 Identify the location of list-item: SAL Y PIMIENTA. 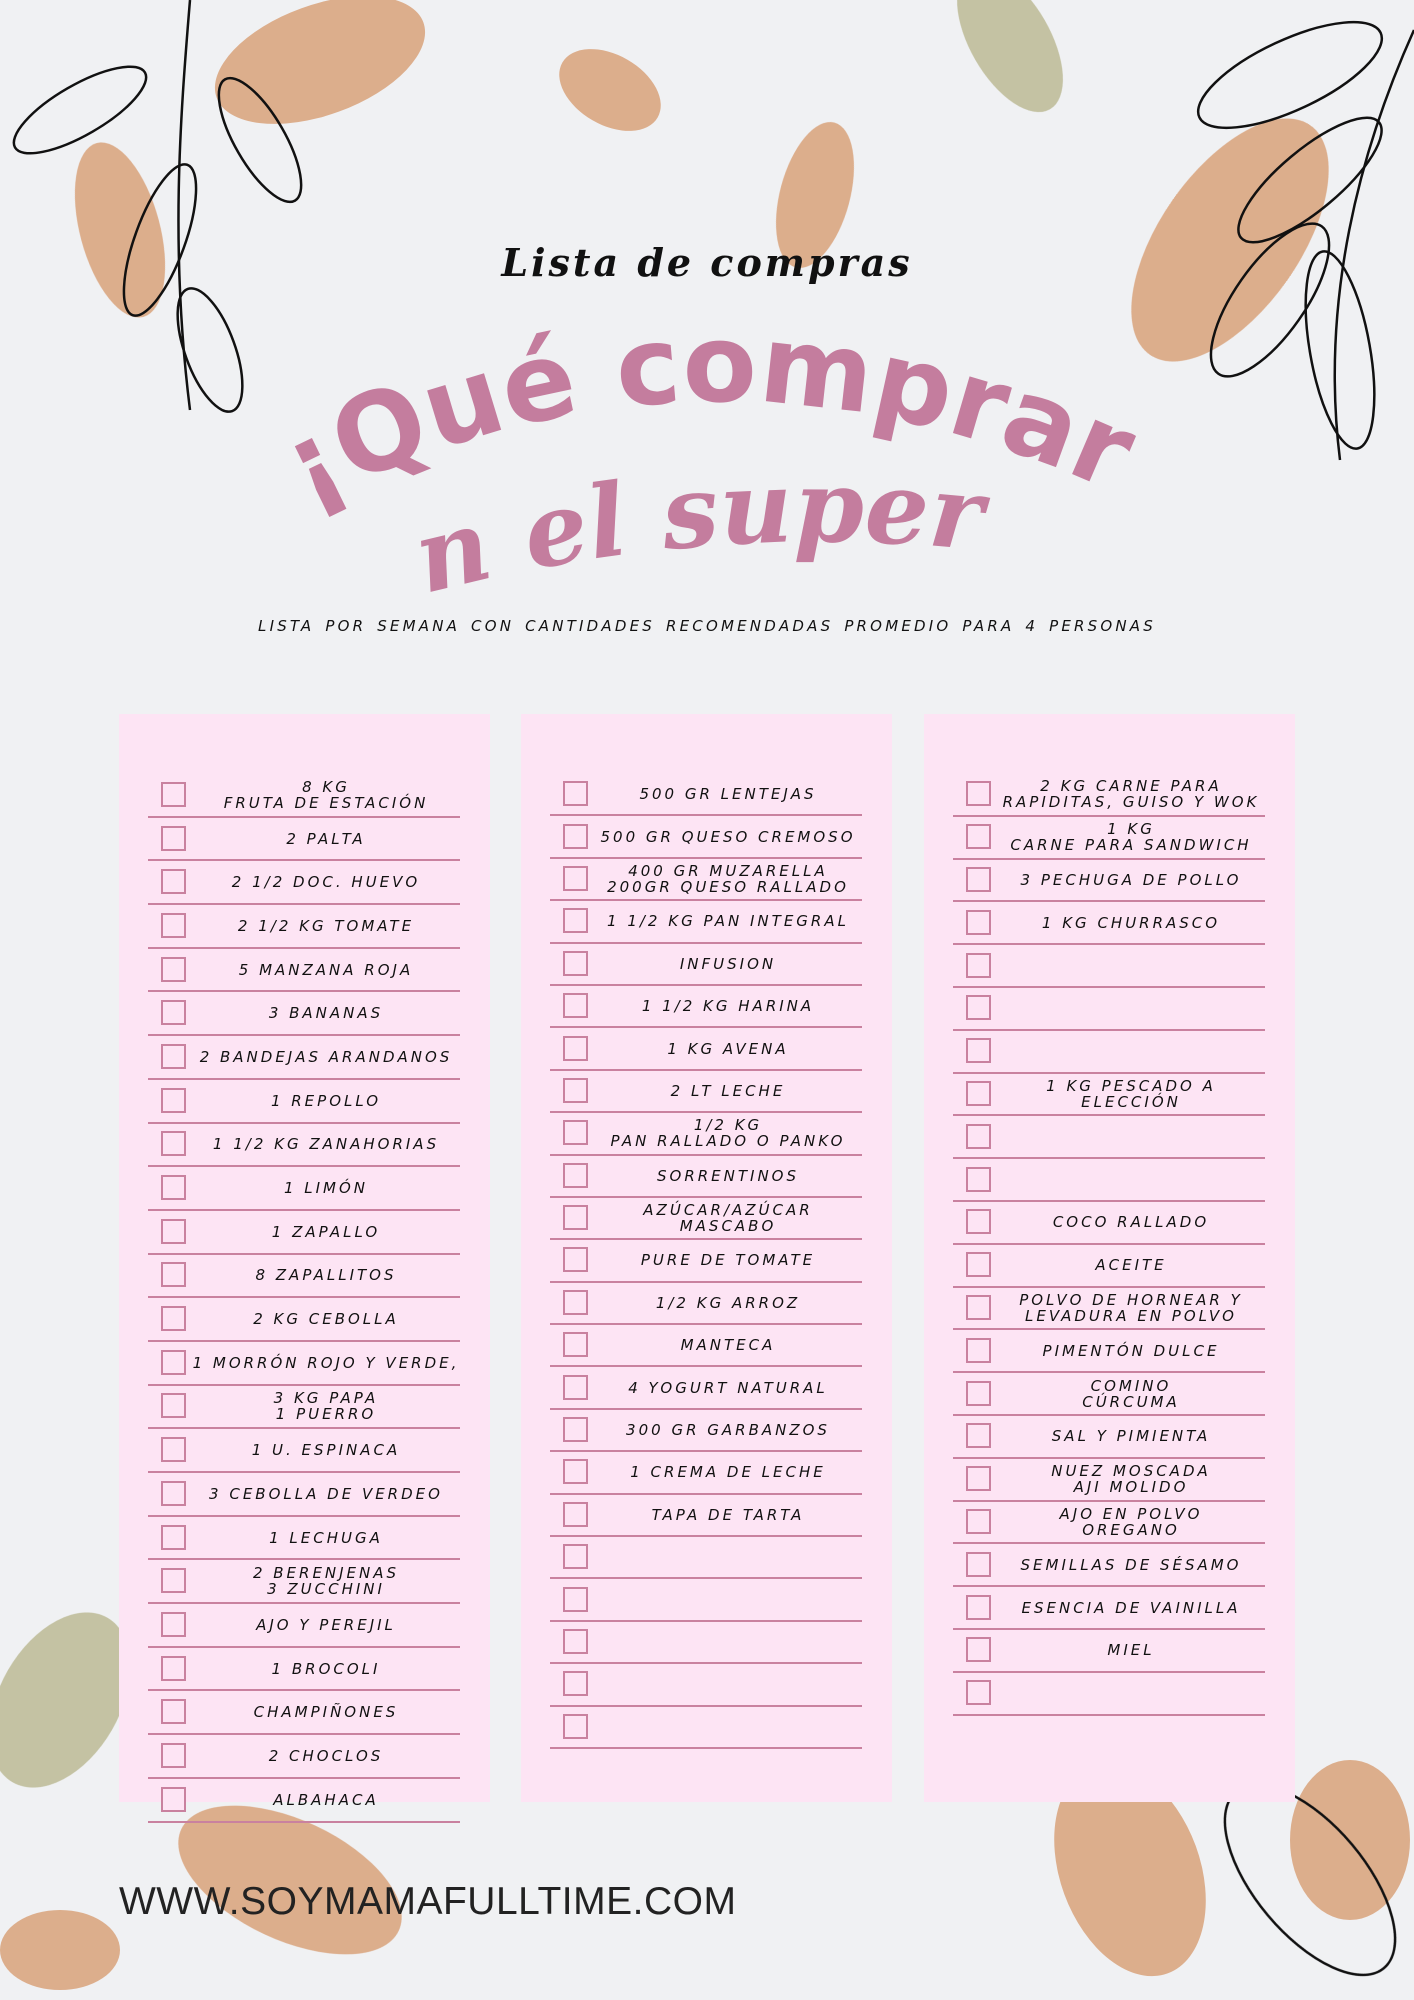
(1109, 1437).